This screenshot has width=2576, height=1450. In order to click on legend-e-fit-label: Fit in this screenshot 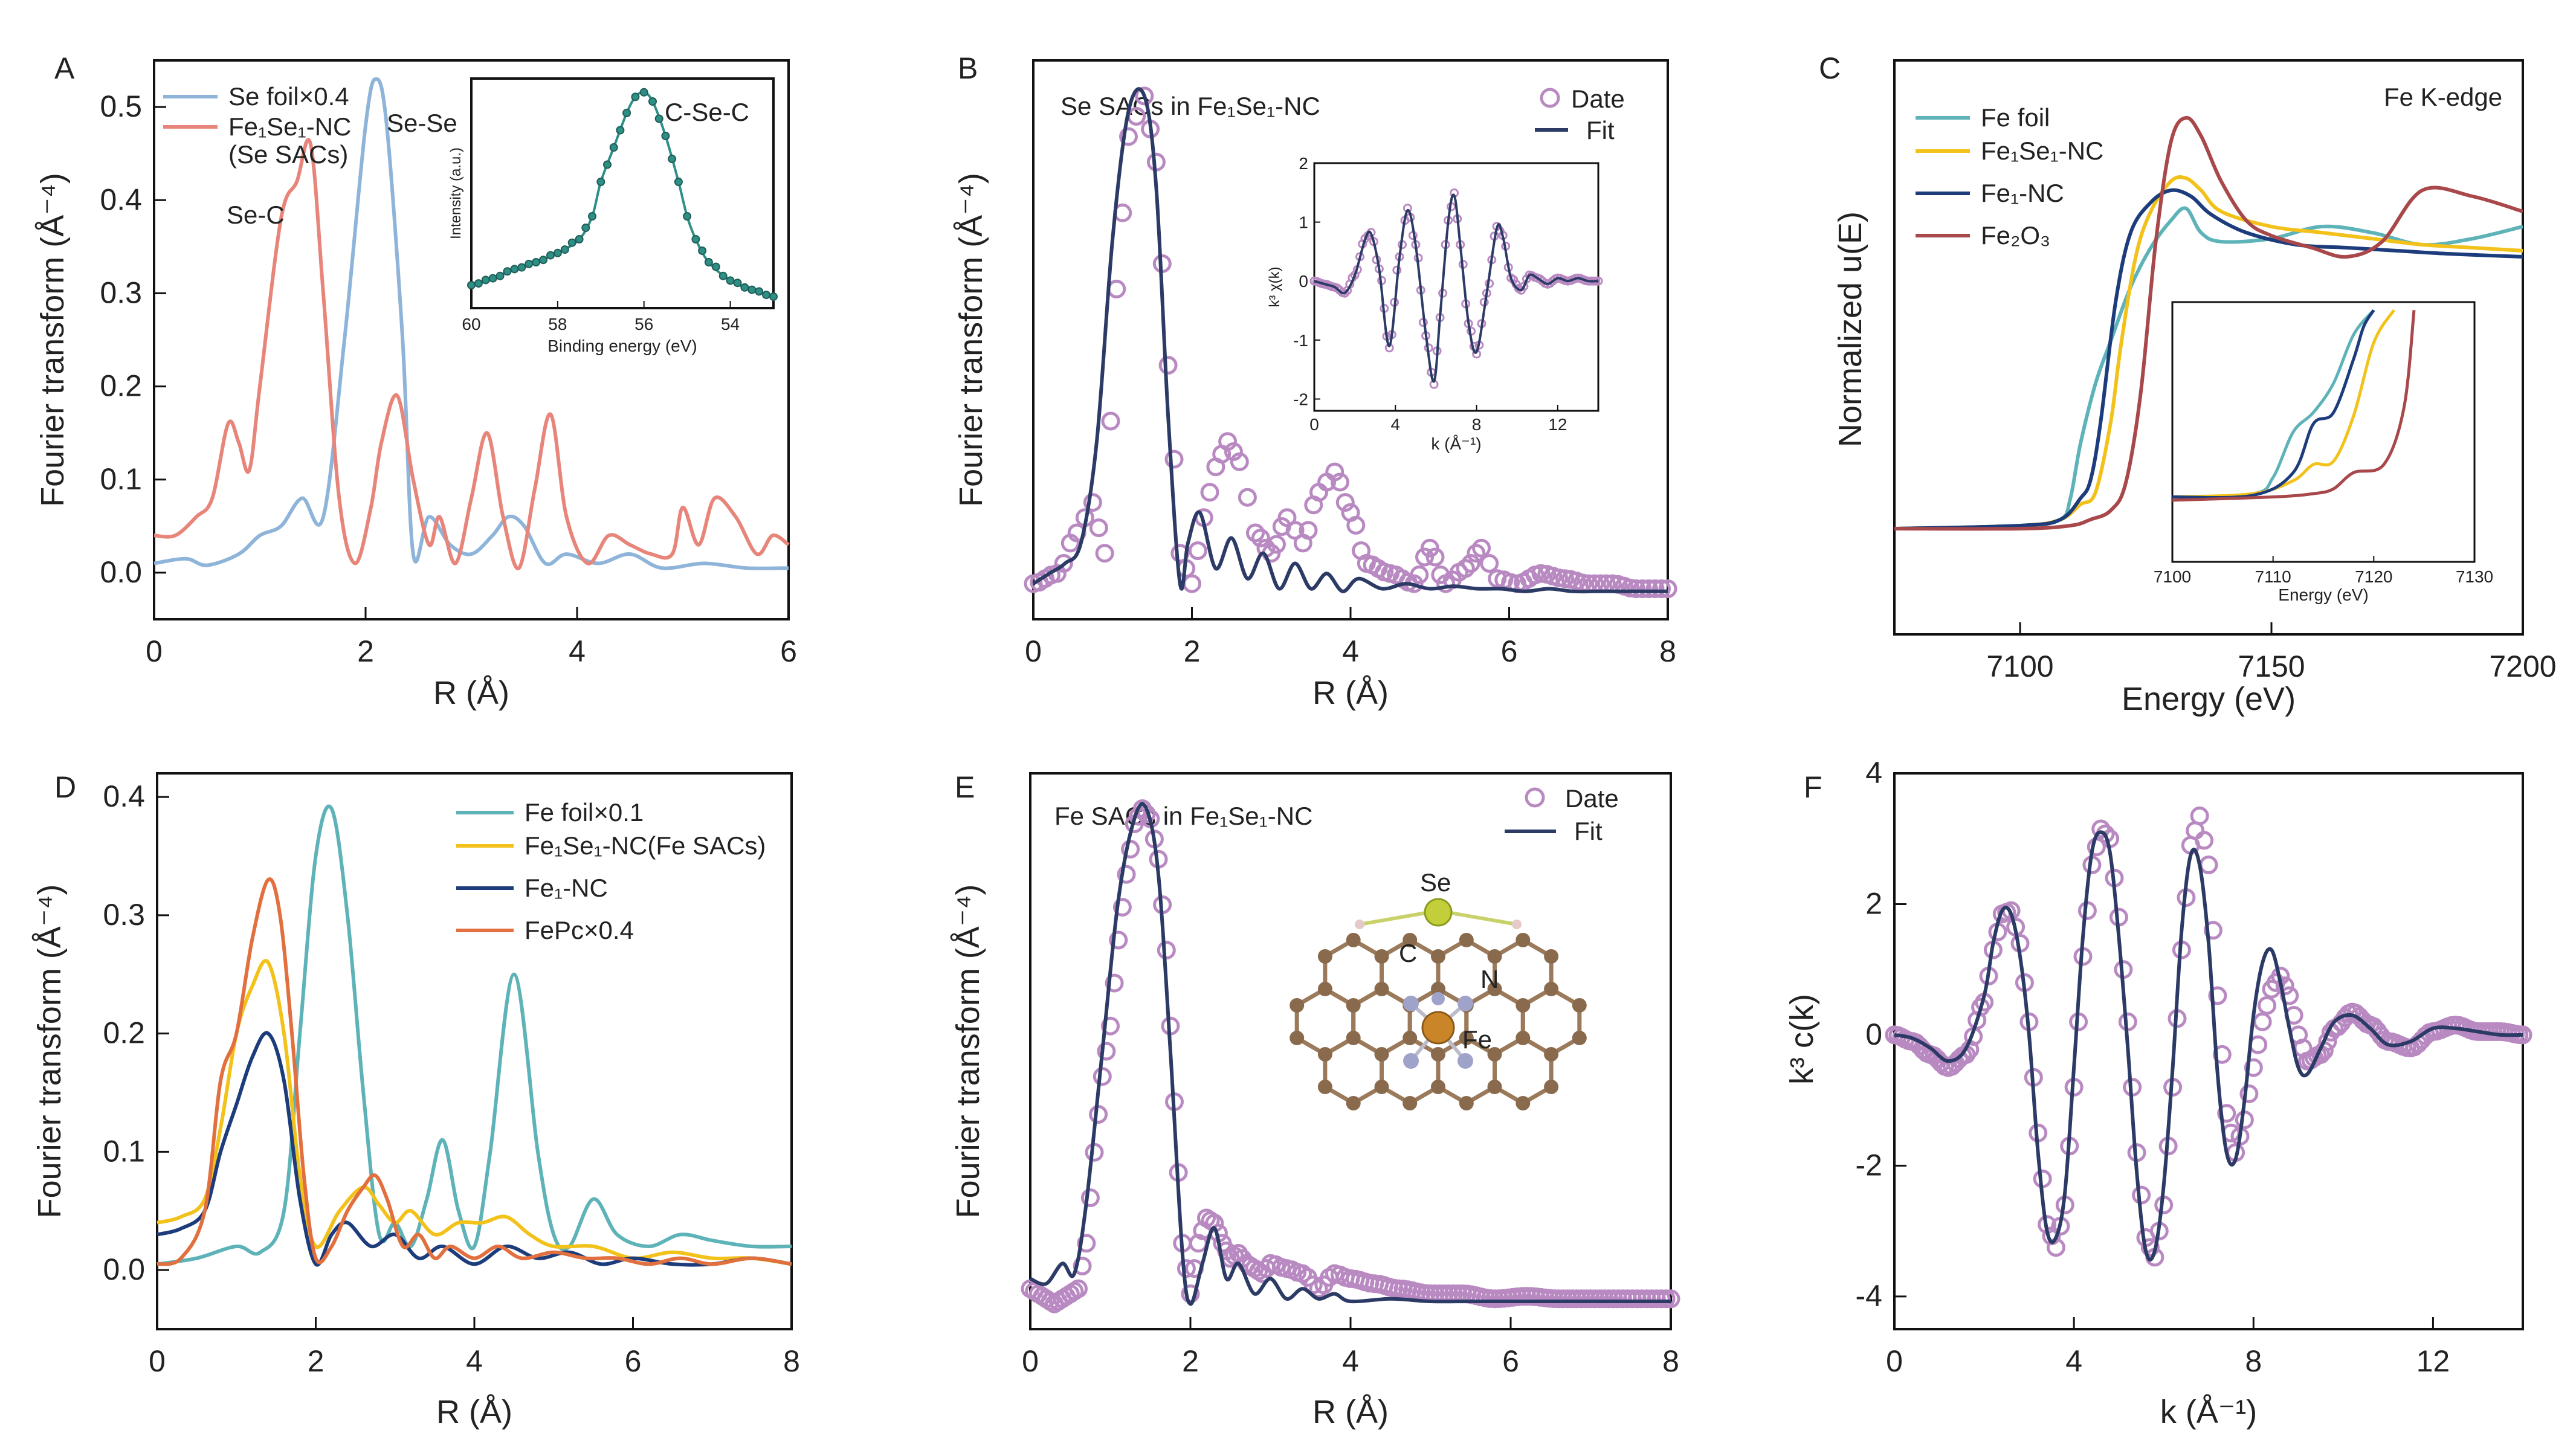, I will do `click(1589, 831)`.